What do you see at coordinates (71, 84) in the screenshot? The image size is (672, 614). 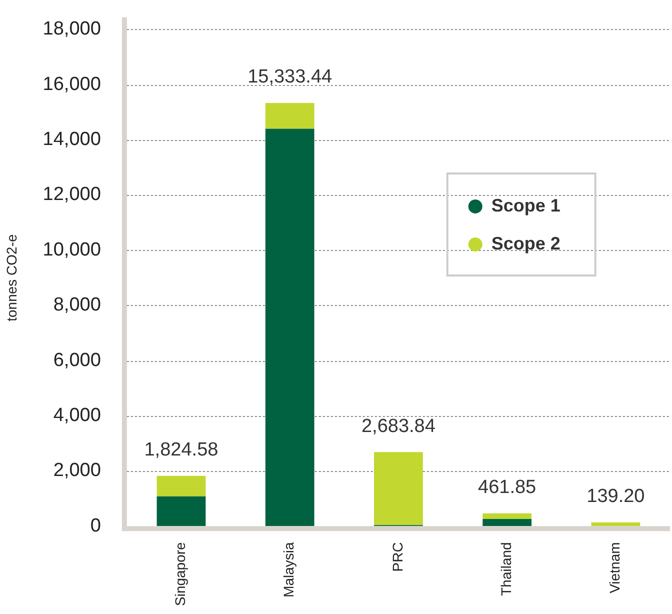 I see `y-tick-label: 16,000` at bounding box center [71, 84].